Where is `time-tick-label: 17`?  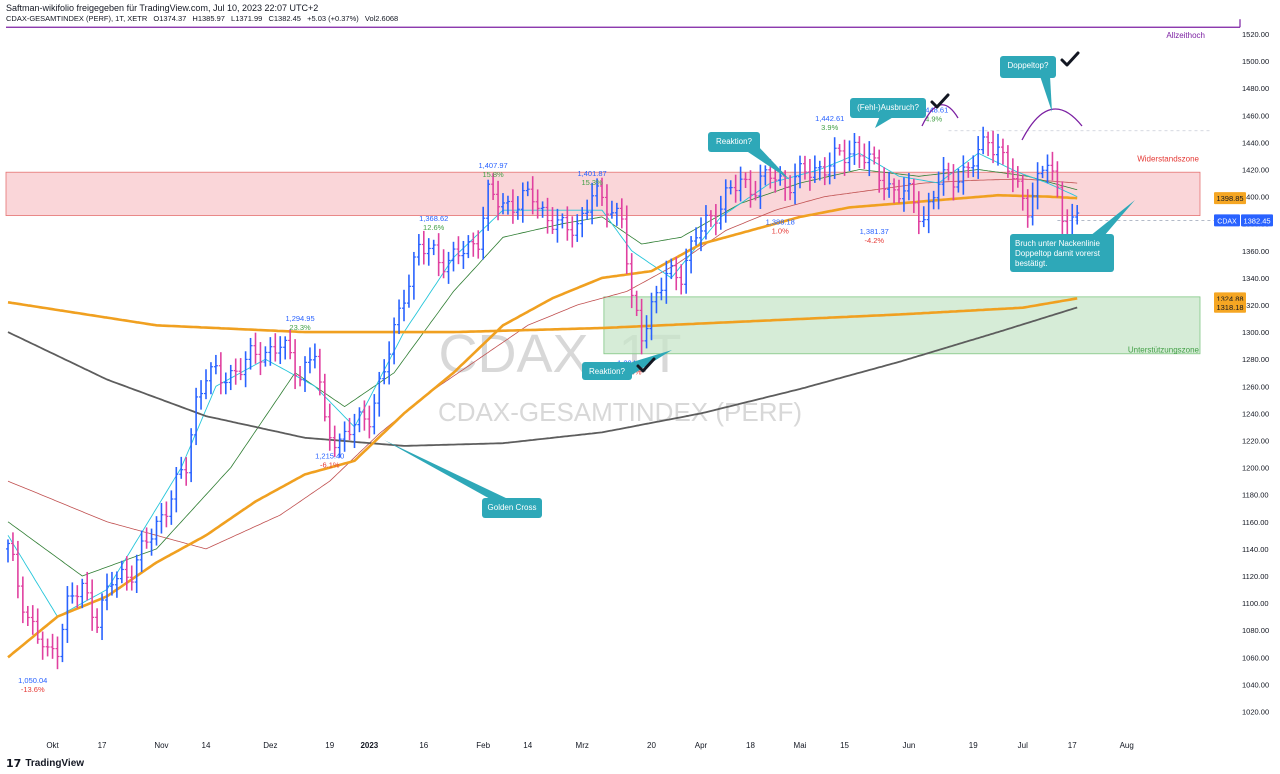 time-tick-label: 17 is located at coordinates (102, 745).